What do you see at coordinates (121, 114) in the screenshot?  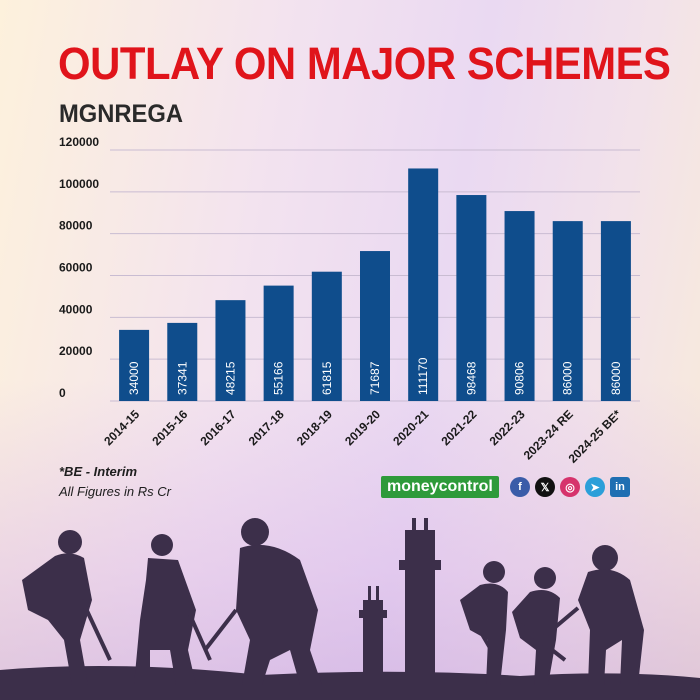 I see `chart-subtitle: MGNREGA` at bounding box center [121, 114].